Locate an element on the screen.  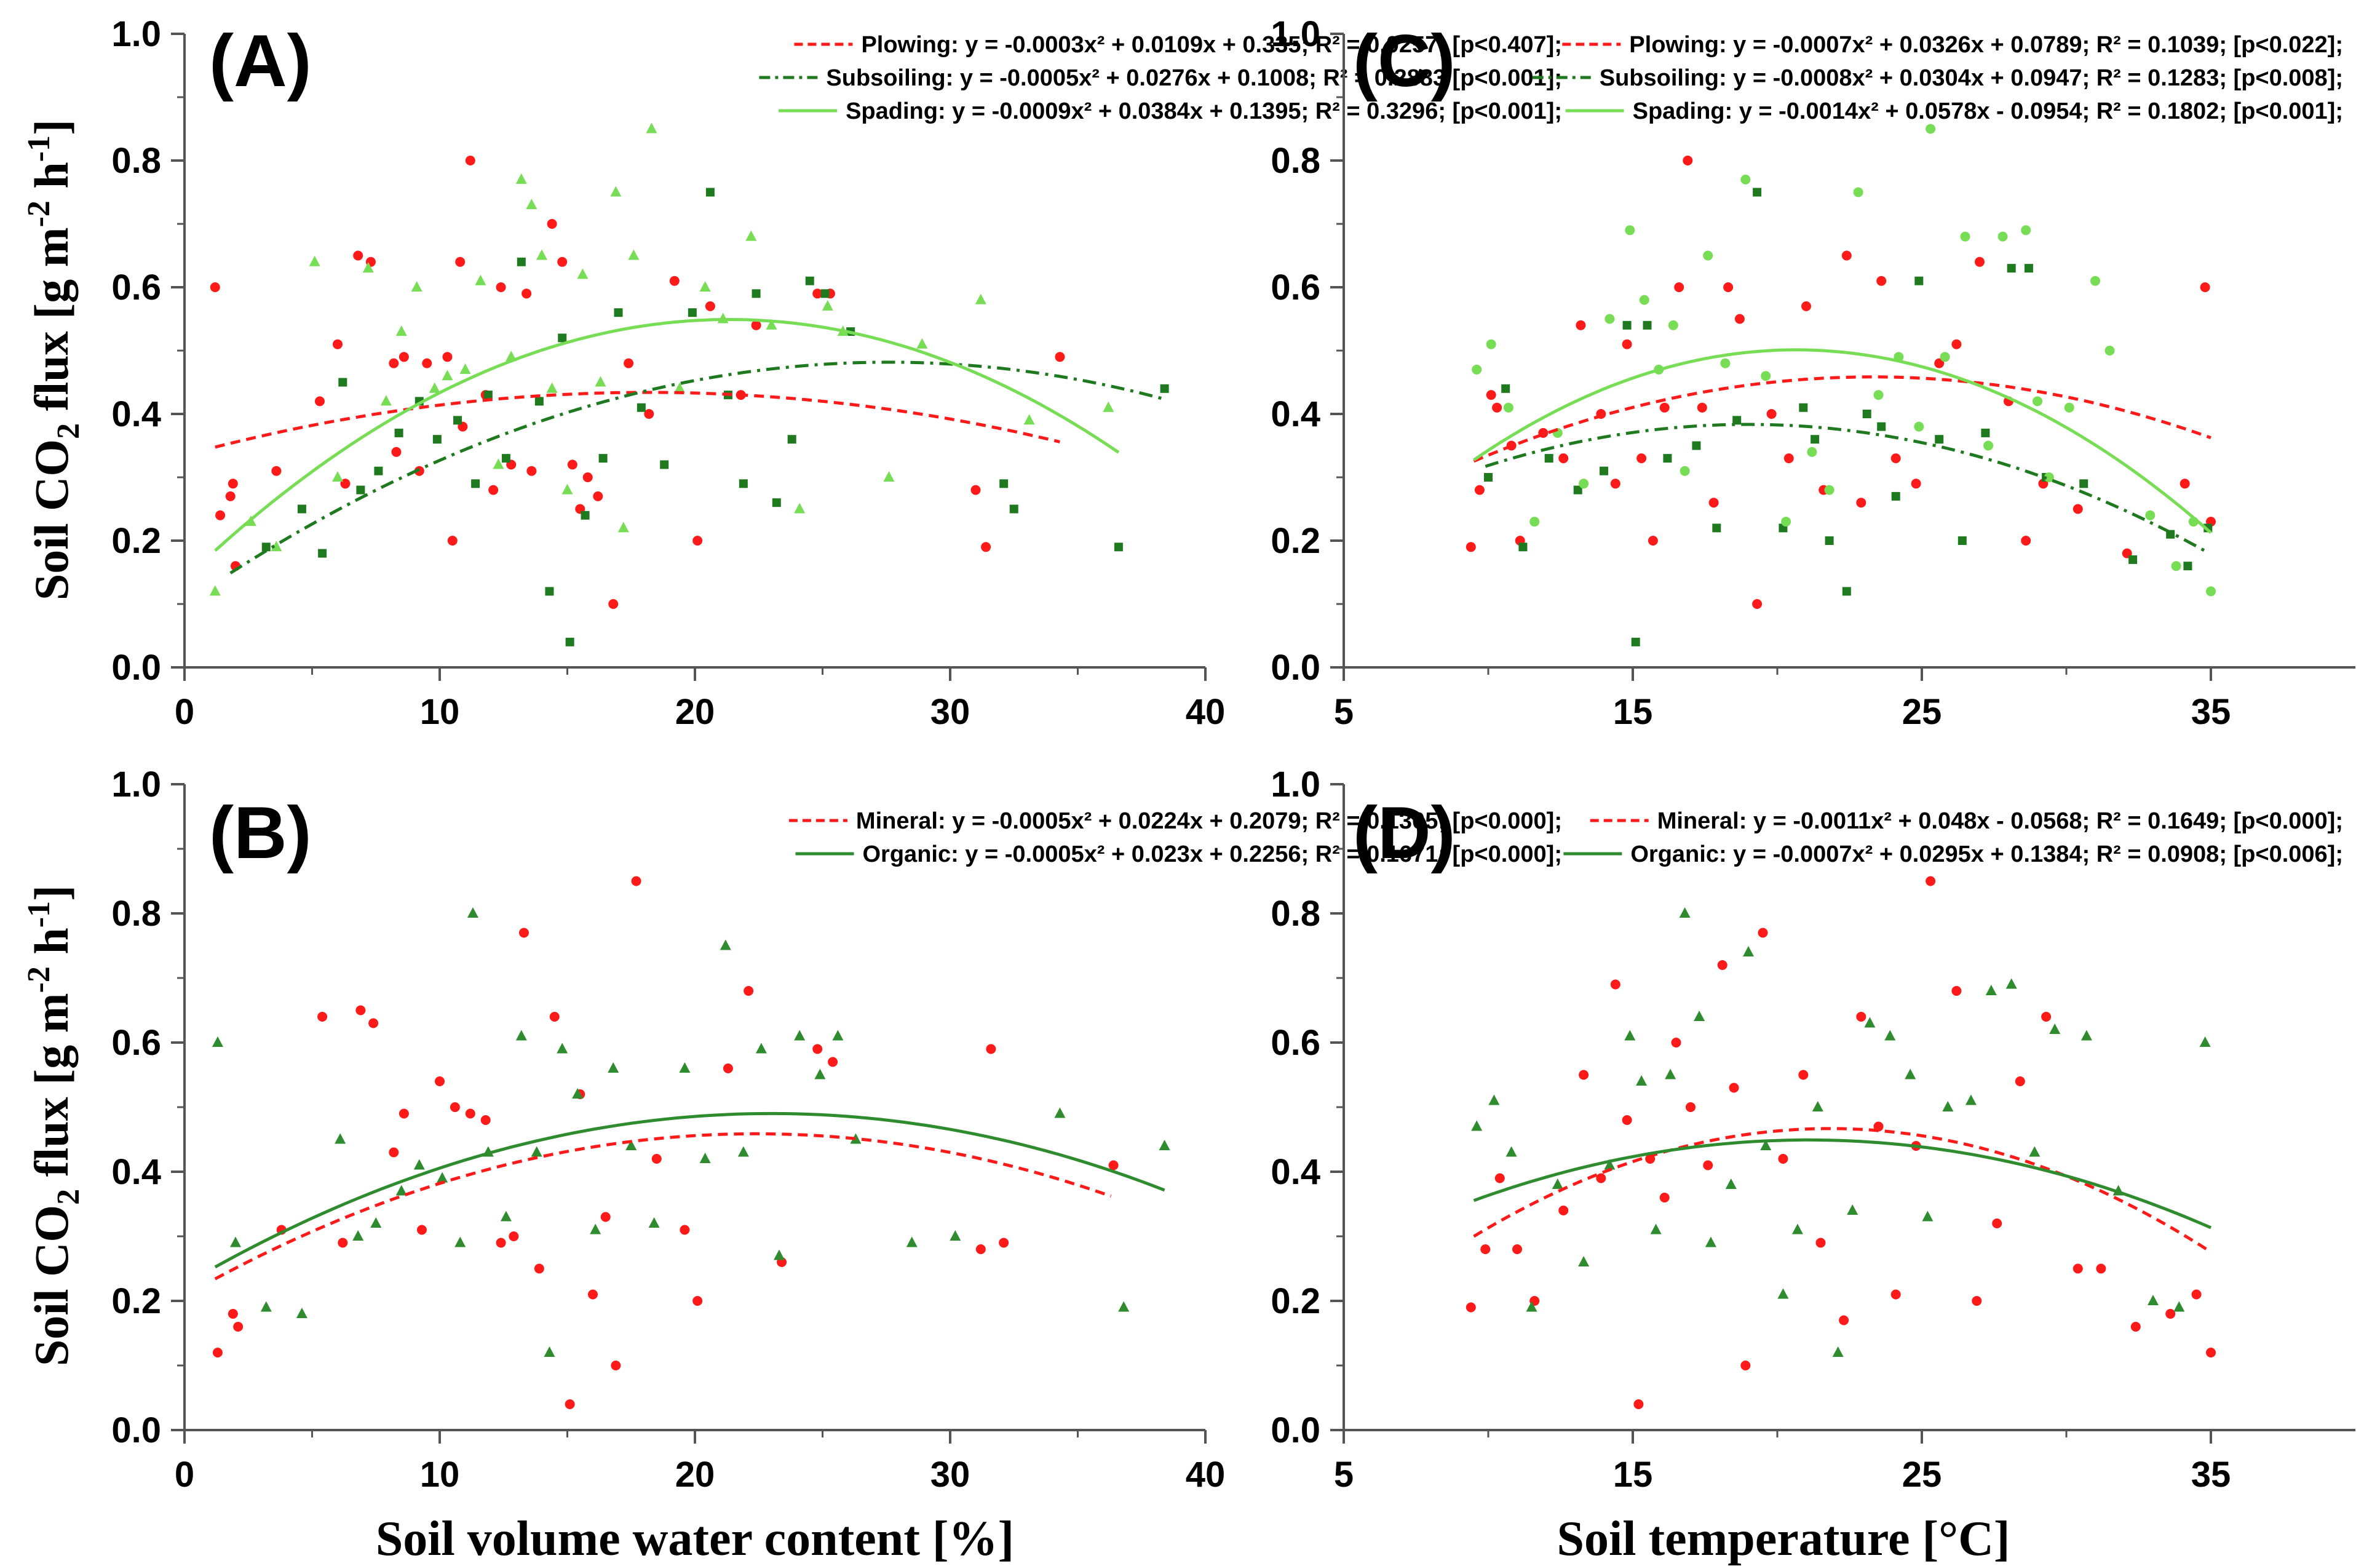
x-tick-label: 30 is located at coordinates (950, 1475).